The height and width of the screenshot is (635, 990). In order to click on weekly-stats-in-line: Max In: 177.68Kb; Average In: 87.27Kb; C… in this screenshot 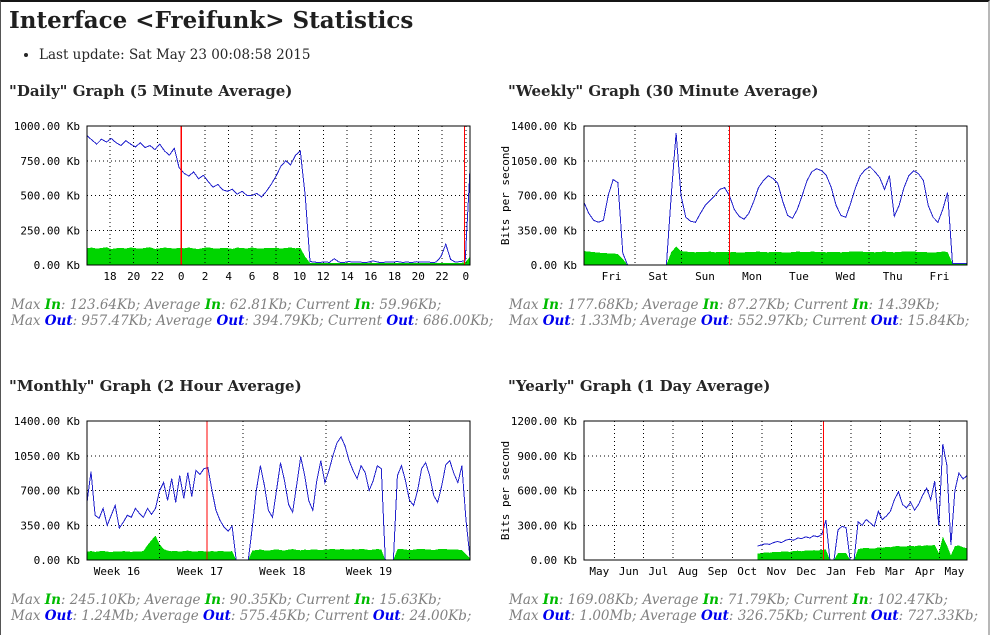, I will do `click(748, 305)`.